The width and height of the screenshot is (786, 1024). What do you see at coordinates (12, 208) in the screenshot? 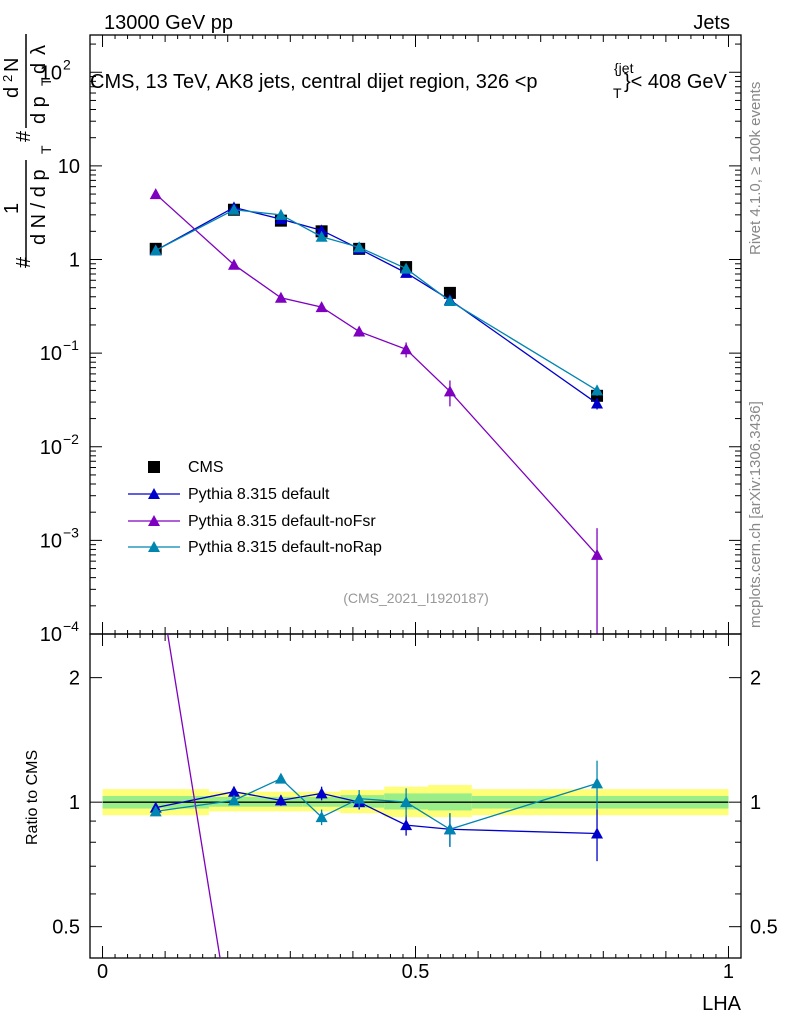
I see `svg-text: 1` at bounding box center [12, 208].